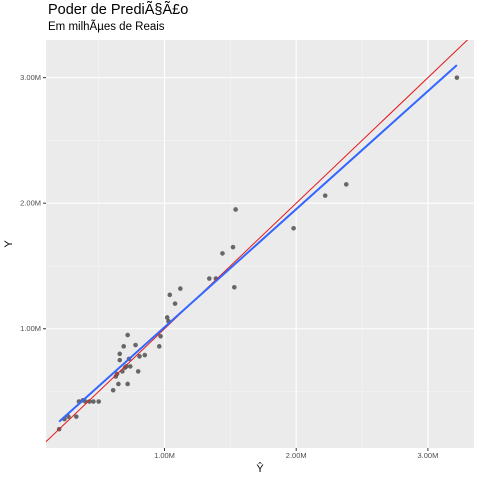 The width and height of the screenshot is (480, 480). I want to click on x-tick-label: 3.00M, so click(427, 455).